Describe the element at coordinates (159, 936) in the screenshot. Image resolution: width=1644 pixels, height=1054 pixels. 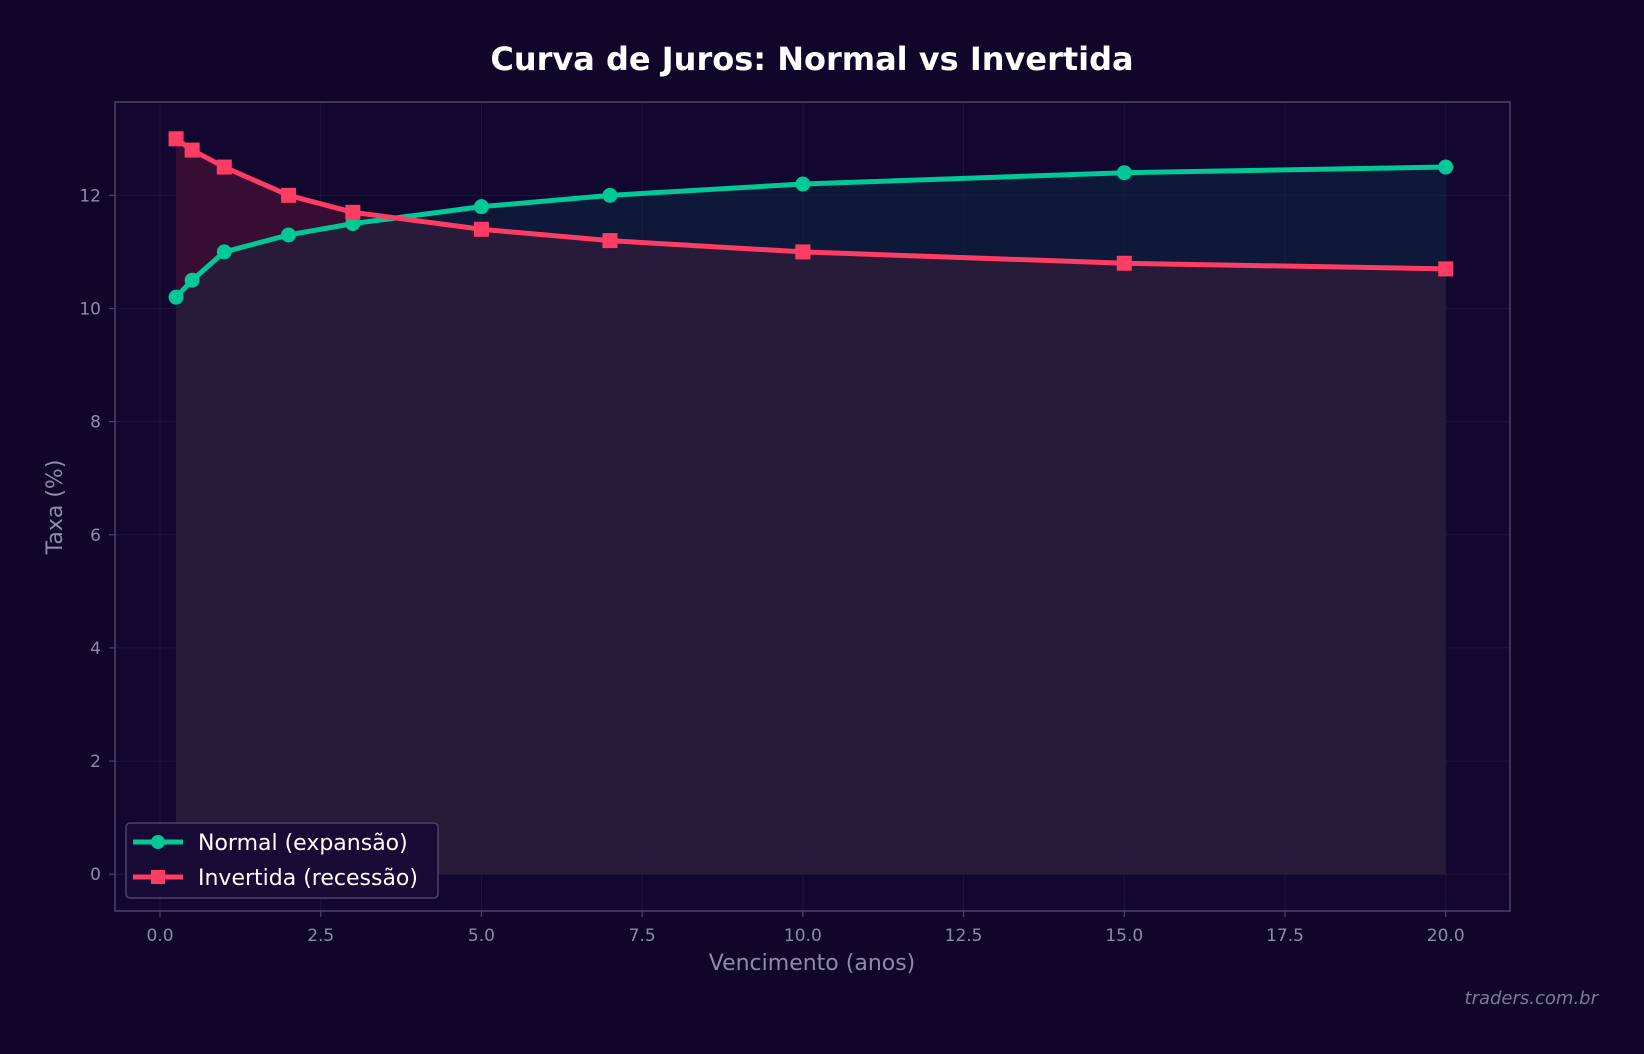
I see `x-tick-label: 0.0` at that location.